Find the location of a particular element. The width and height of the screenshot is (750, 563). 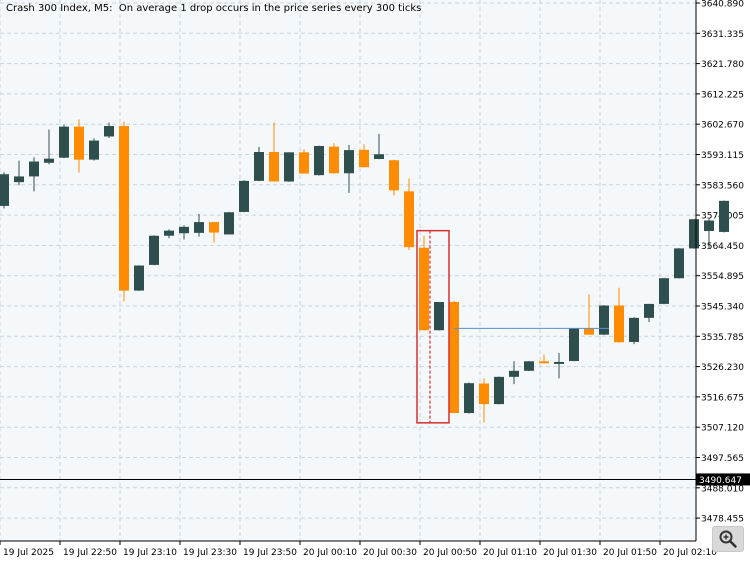

y-tick-label: 3593.115 is located at coordinates (722, 156).